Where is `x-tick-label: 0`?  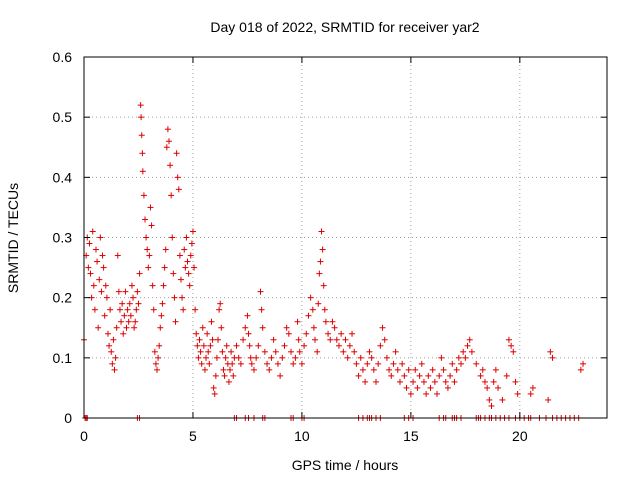 x-tick-label: 0 is located at coordinates (84, 436).